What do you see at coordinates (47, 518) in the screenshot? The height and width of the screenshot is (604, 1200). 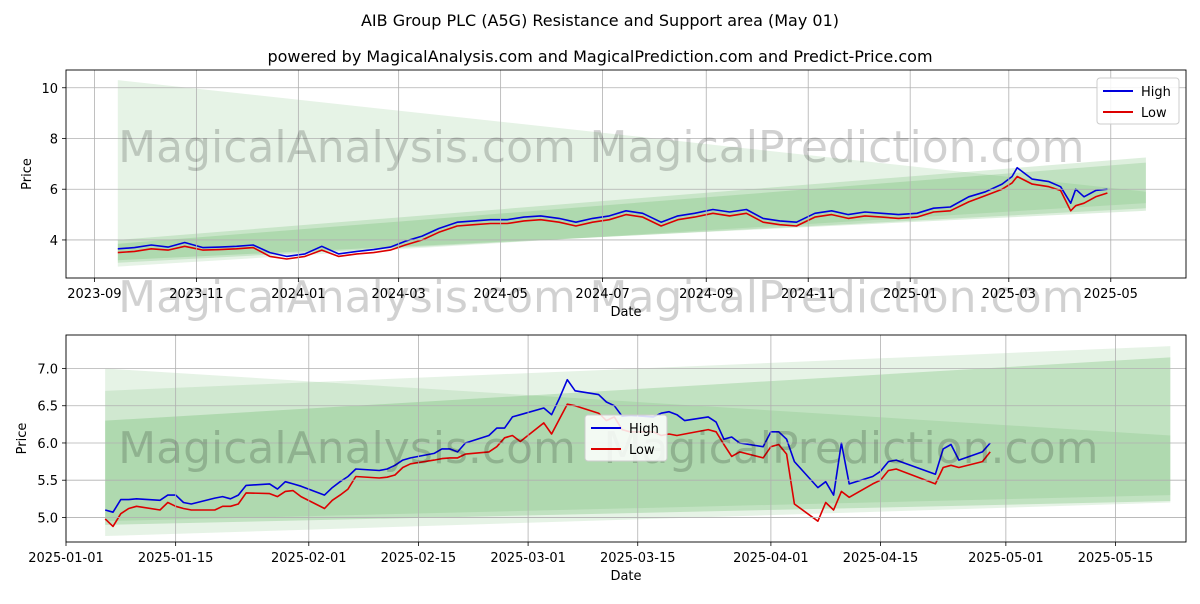 I see `y-tick-label: 5.0` at bounding box center [47, 518].